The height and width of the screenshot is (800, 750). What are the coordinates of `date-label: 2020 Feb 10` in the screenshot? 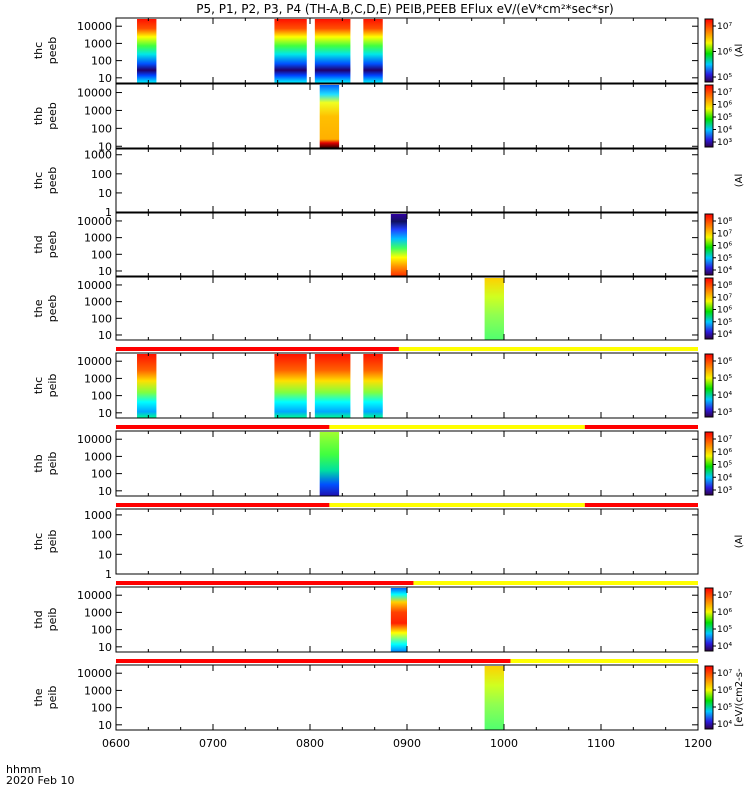 It's located at (40, 780).